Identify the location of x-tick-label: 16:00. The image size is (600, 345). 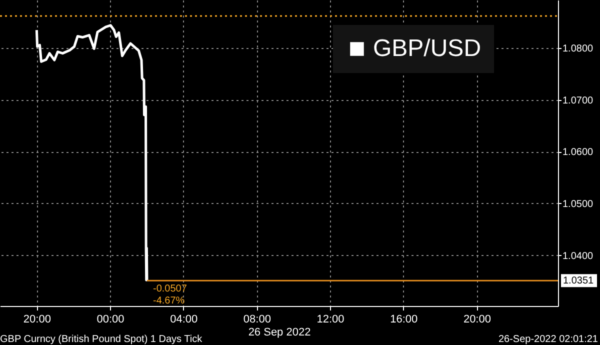
(404, 320).